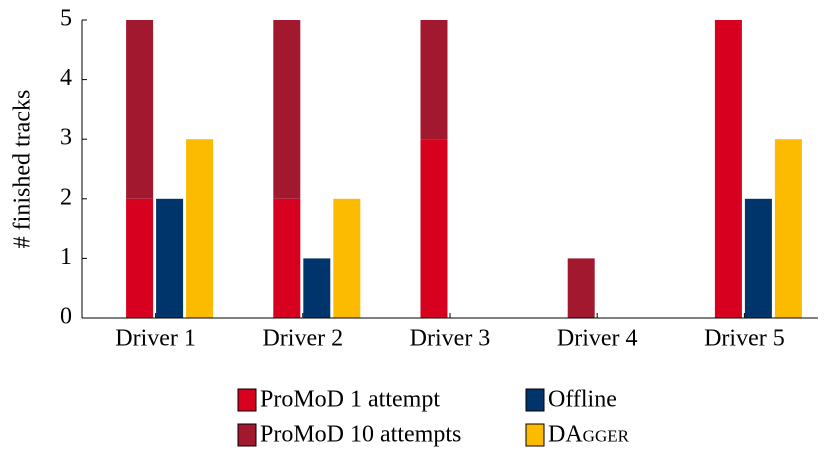  What do you see at coordinates (450, 339) in the screenshot?
I see `x-tick-label: Driver 3` at bounding box center [450, 339].